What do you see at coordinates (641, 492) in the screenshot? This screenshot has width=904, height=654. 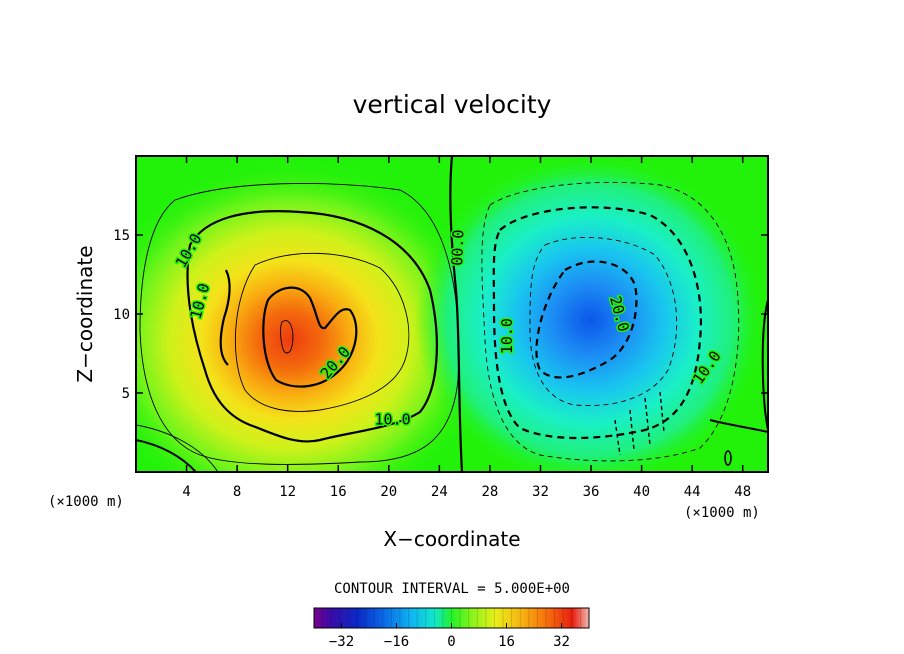 I see `x-tick-label: 40` at bounding box center [641, 492].